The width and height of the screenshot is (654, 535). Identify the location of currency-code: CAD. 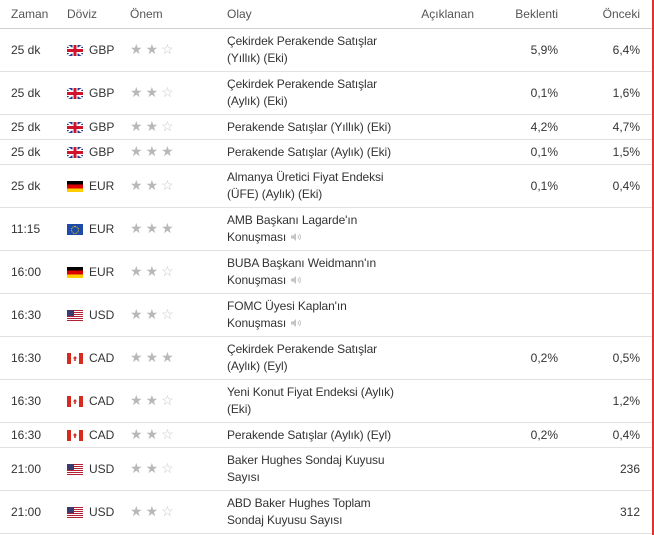
(102, 435).